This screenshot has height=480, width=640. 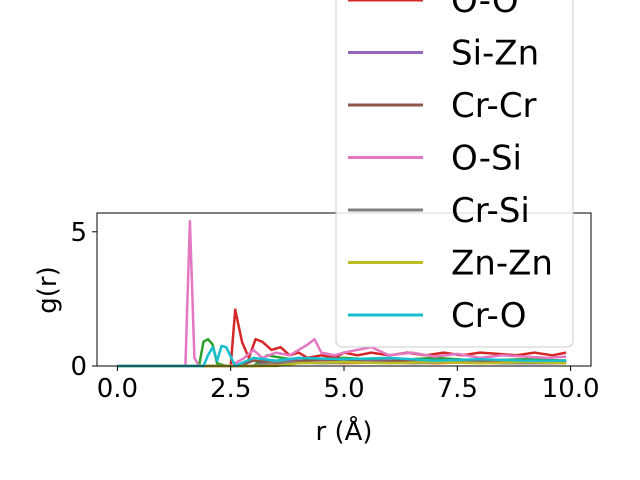 What do you see at coordinates (489, 316) in the screenshot?
I see `legend-label-cr-o: Cr-O` at bounding box center [489, 316].